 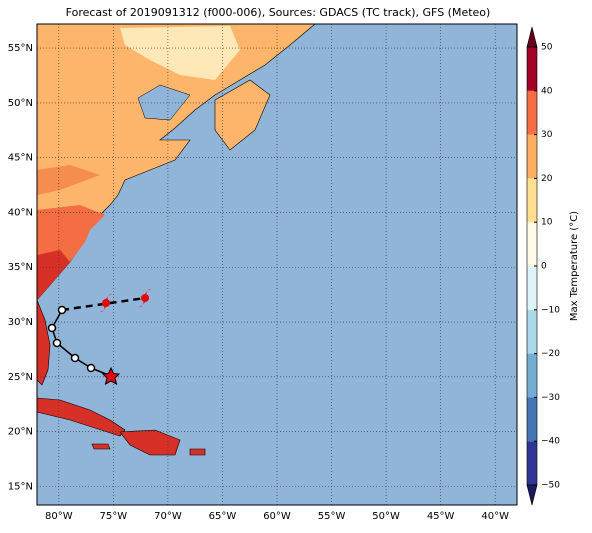 I want to click on gulf-st-lawrence, so click(x=164, y=102).